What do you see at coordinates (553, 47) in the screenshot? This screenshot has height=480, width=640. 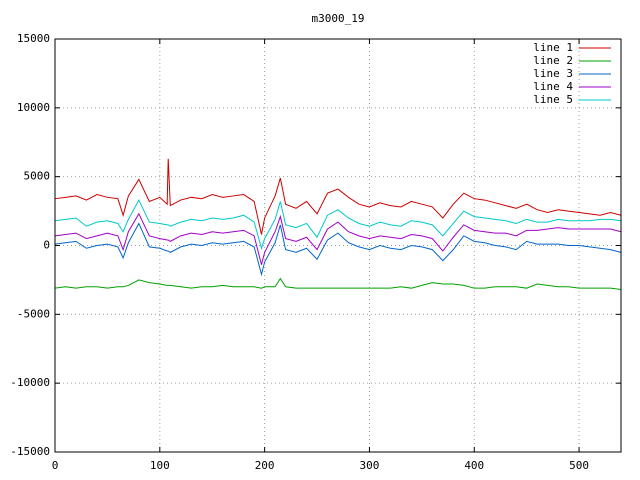 I see `legend-label: line 1` at bounding box center [553, 47].